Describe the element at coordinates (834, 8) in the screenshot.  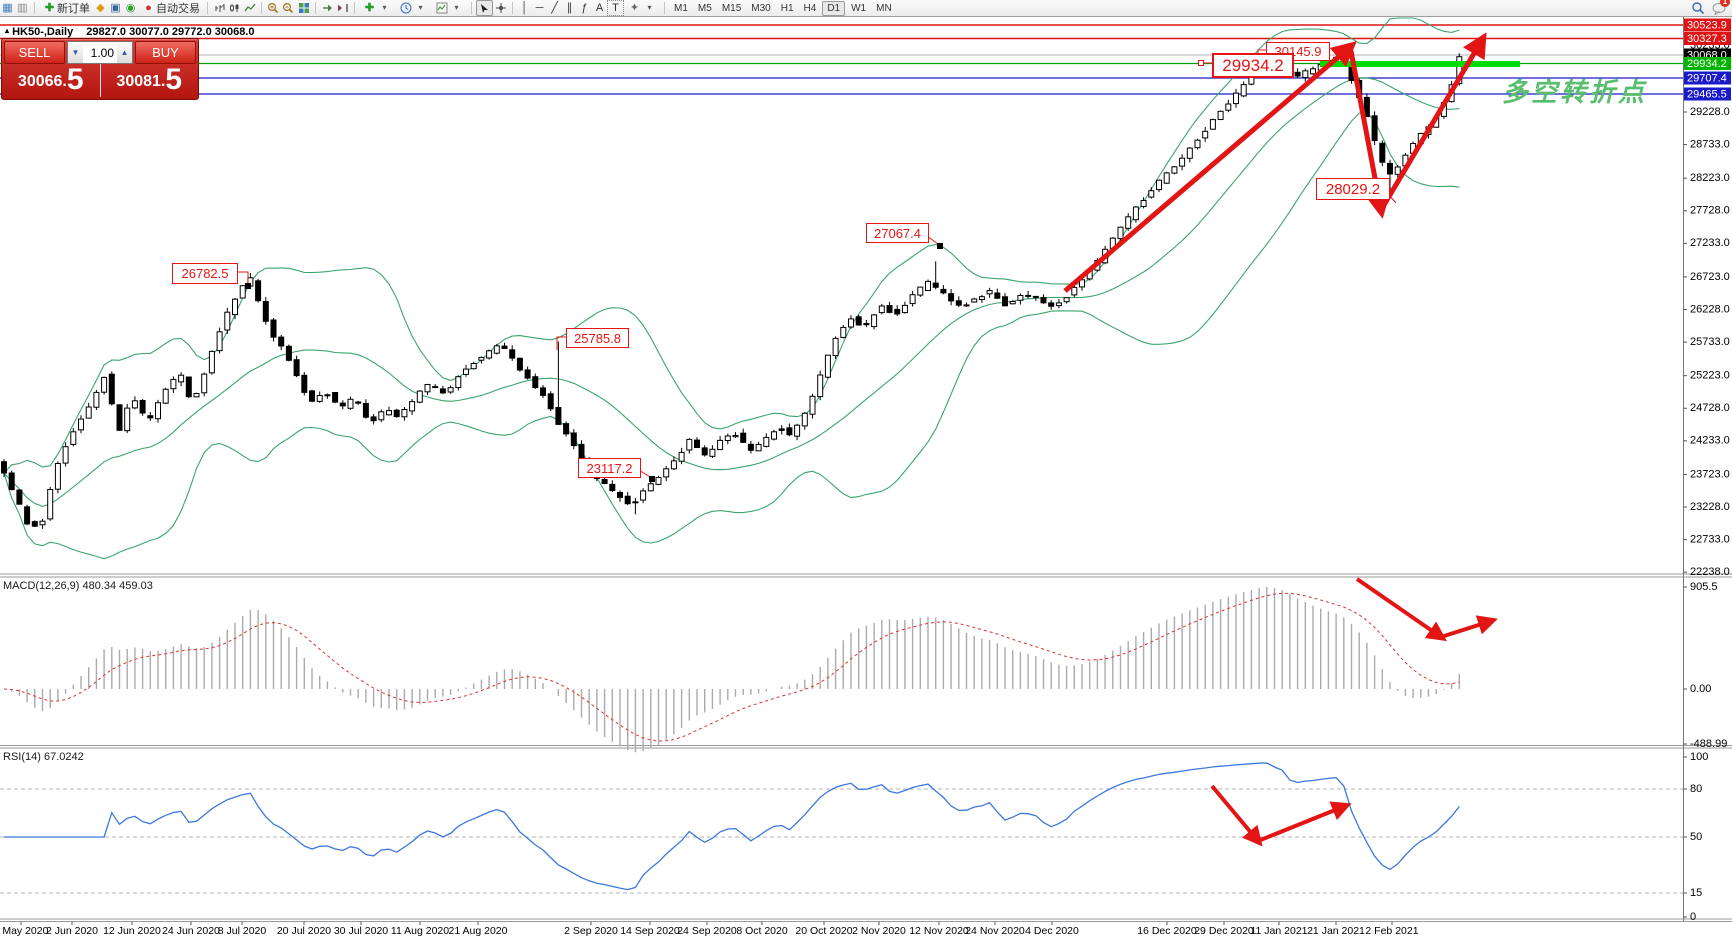
I see `timeframe-button-d1: D1` at that location.